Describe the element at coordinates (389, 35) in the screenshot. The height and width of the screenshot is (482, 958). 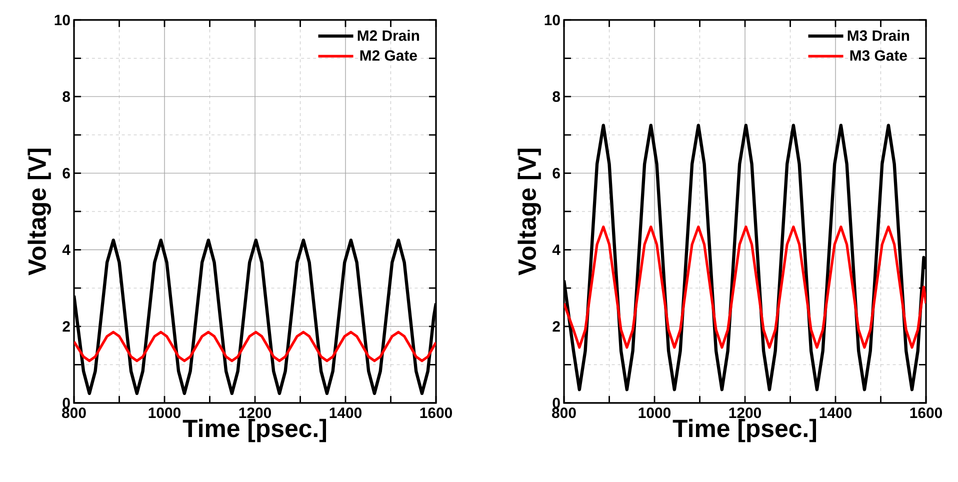
I see `legend-label: M2 Drain` at that location.